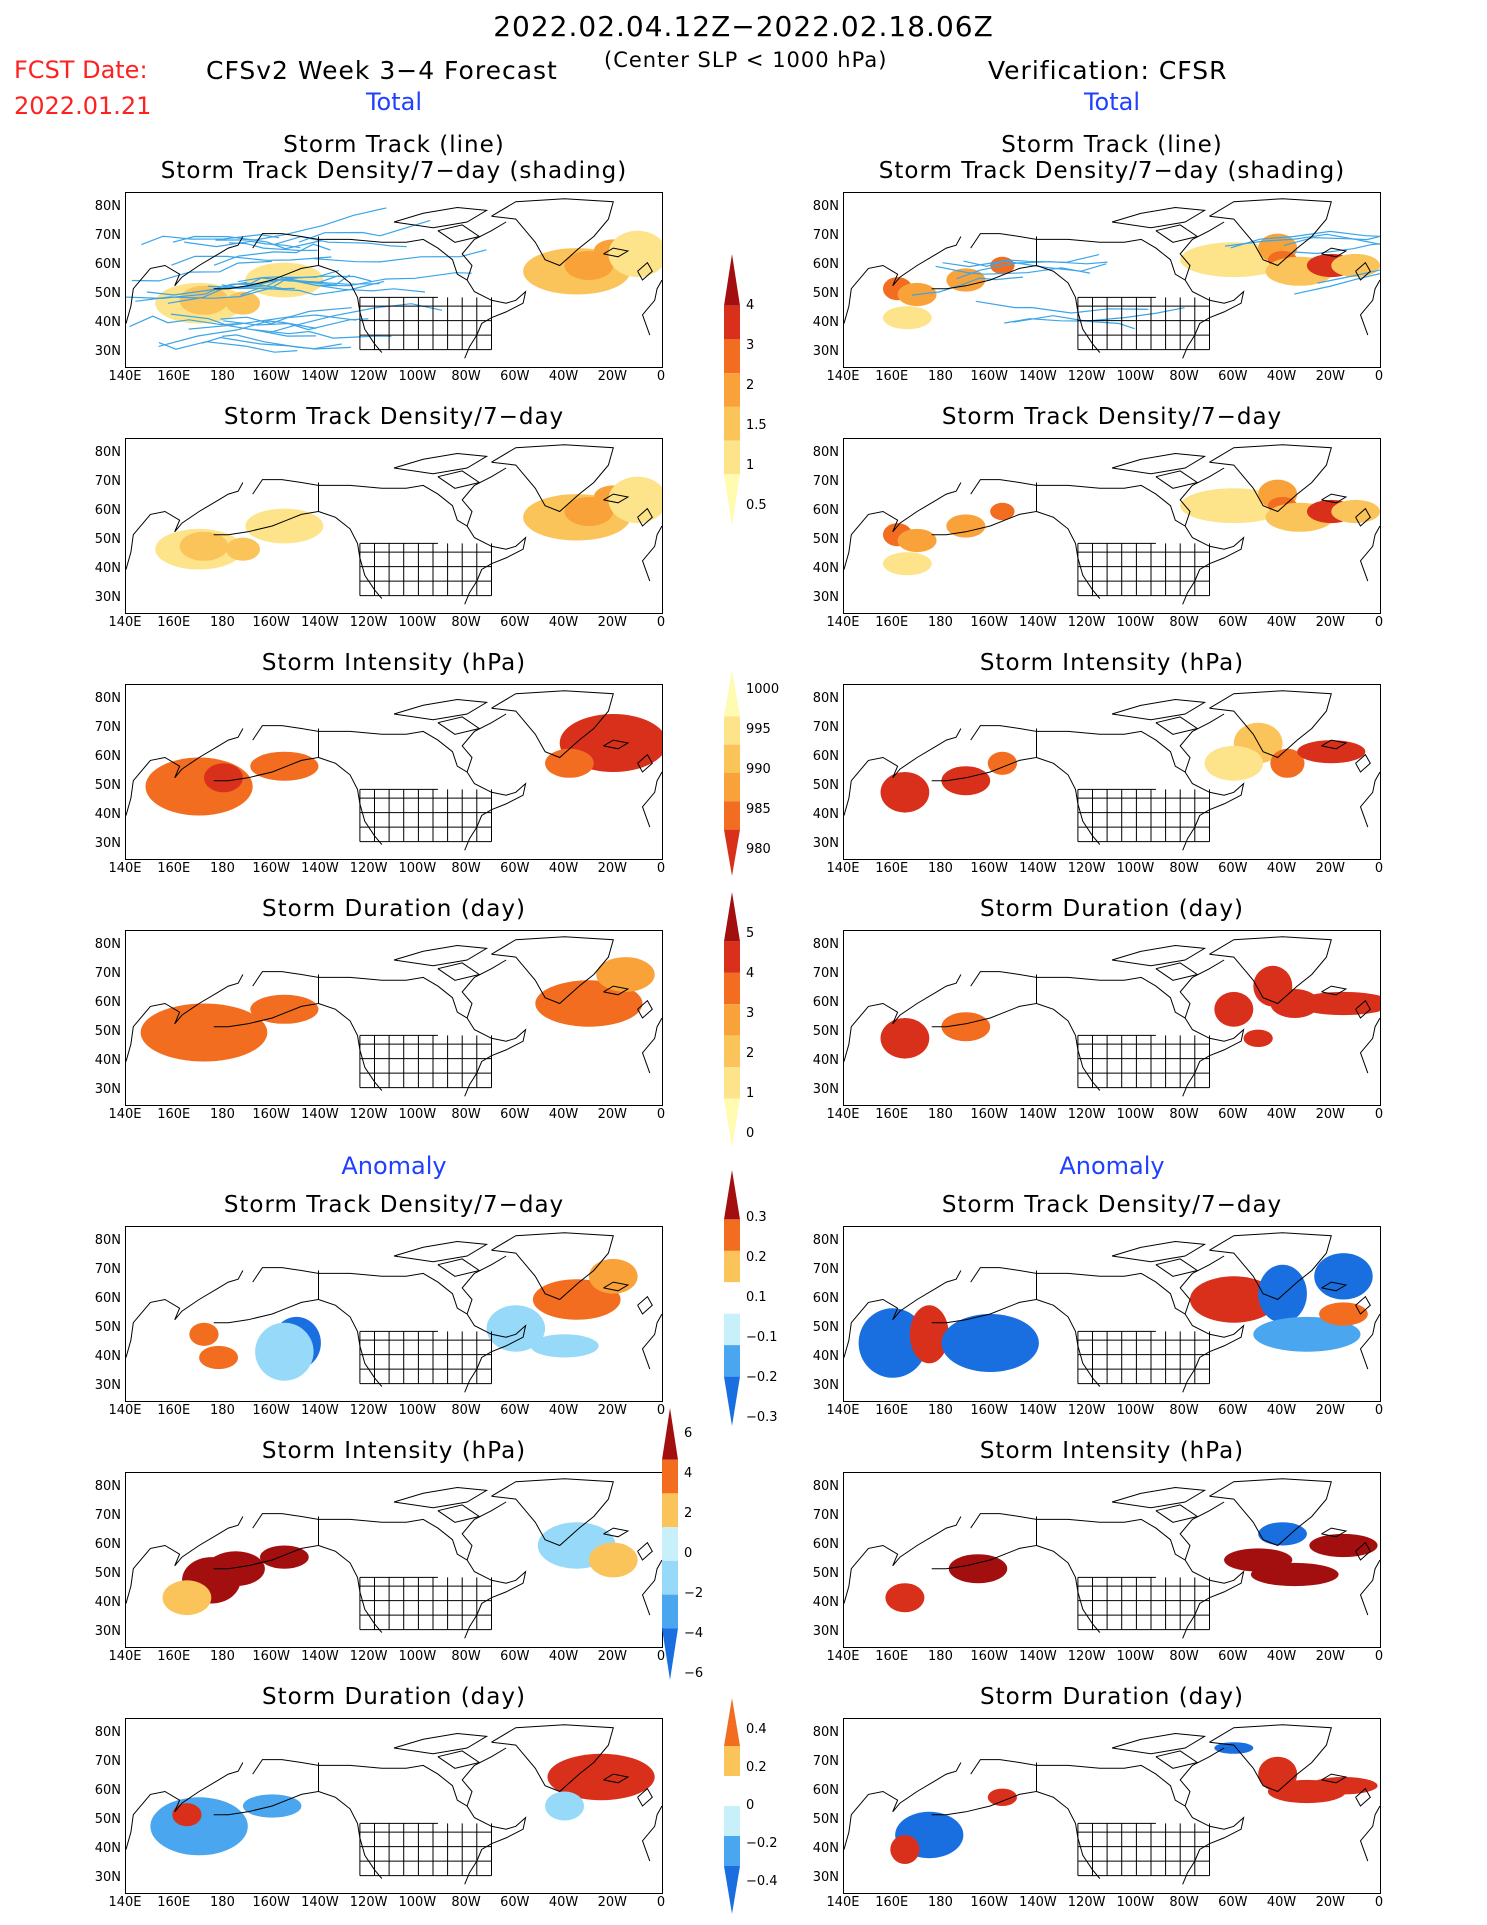 Image resolution: width=1487 pixels, height=1925 pixels. Describe the element at coordinates (1112, 1016) in the screenshot. I see `map-canvas-duration-obs` at that location.